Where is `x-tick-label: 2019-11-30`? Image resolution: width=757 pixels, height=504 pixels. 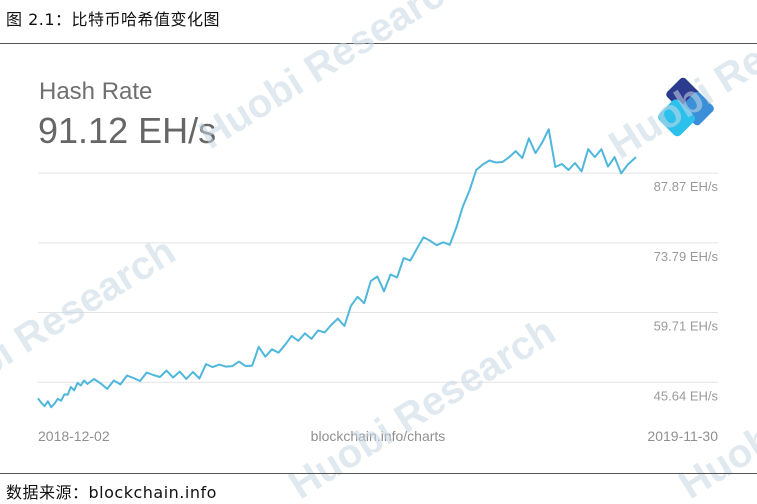 x-tick-label: 2019-11-30 is located at coordinates (682, 436).